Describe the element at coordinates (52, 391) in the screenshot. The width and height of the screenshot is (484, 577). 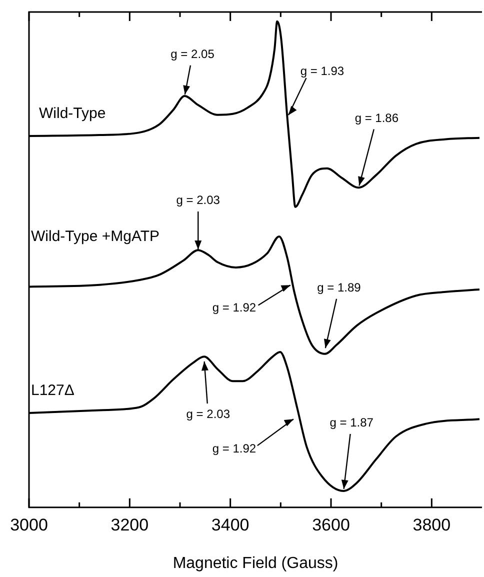
I see `series-label: L127Δ` at that location.